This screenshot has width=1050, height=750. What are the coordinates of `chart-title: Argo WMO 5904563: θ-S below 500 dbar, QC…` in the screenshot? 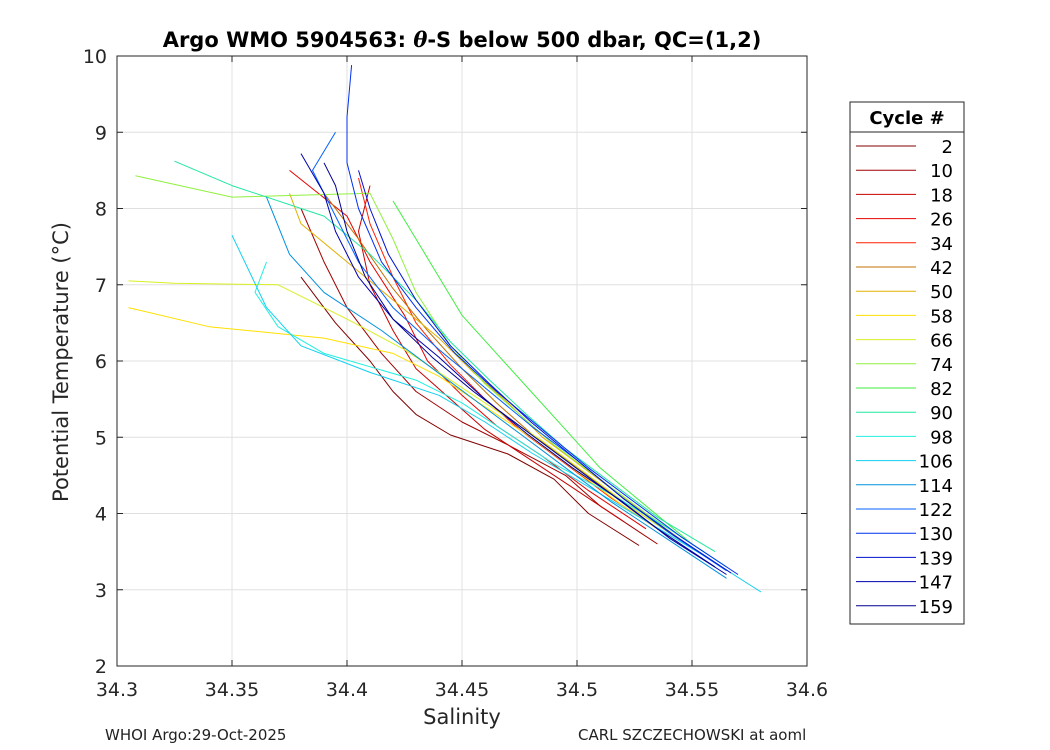 It's located at (462, 39).